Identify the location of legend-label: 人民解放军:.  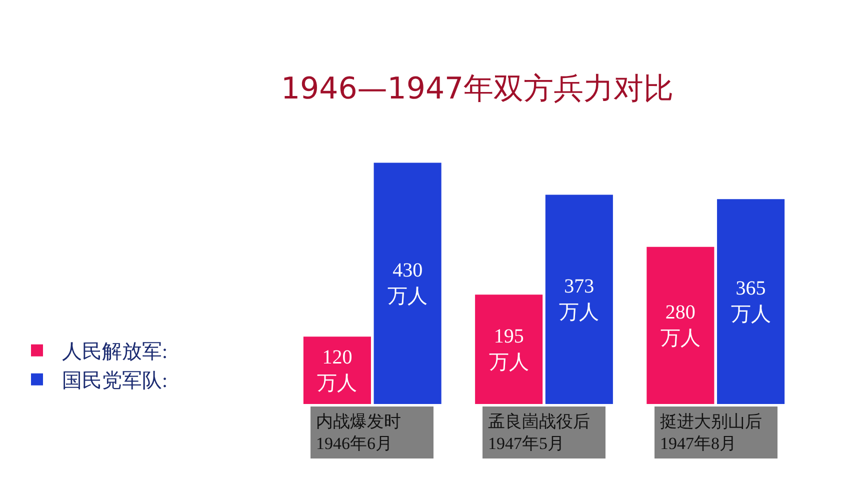
(115, 352).